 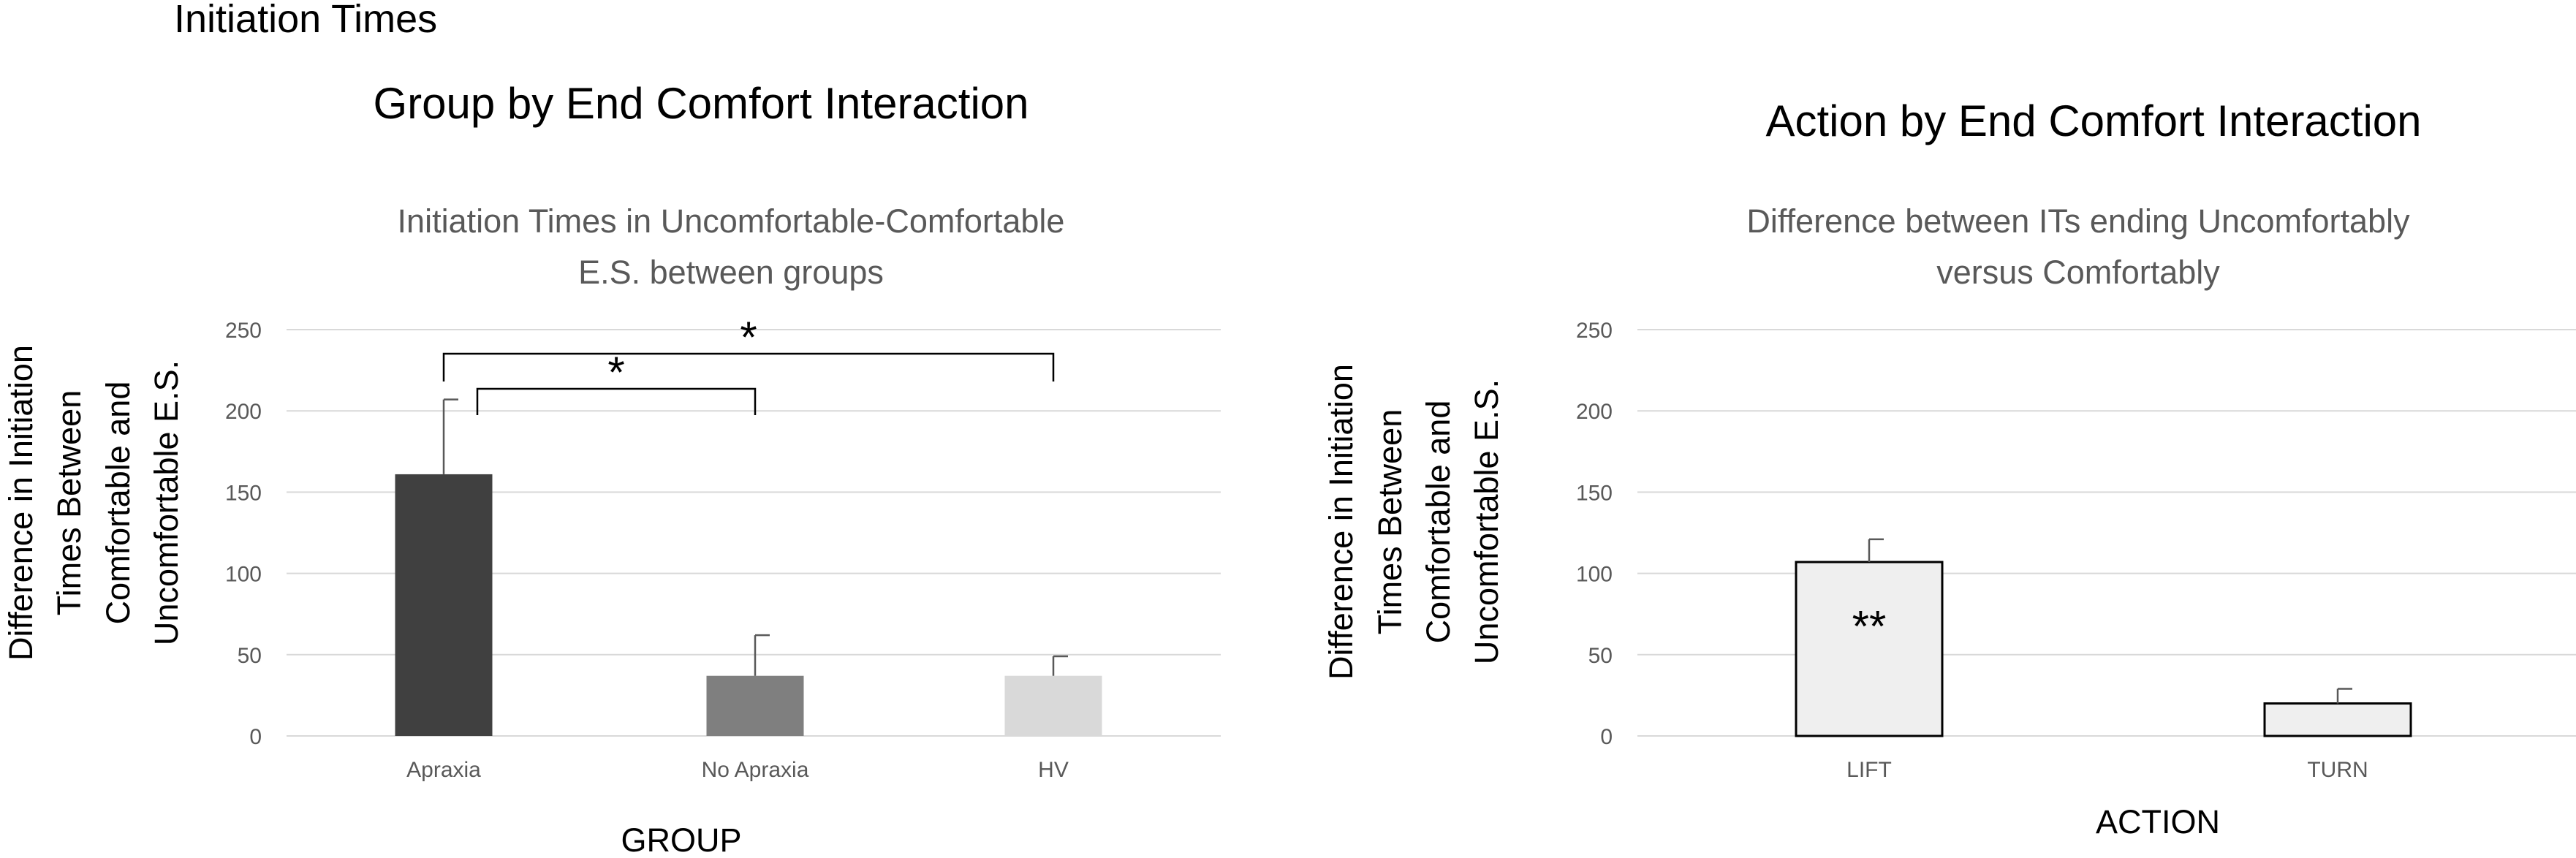 I want to click on significance-marker: **, so click(x=1869, y=625).